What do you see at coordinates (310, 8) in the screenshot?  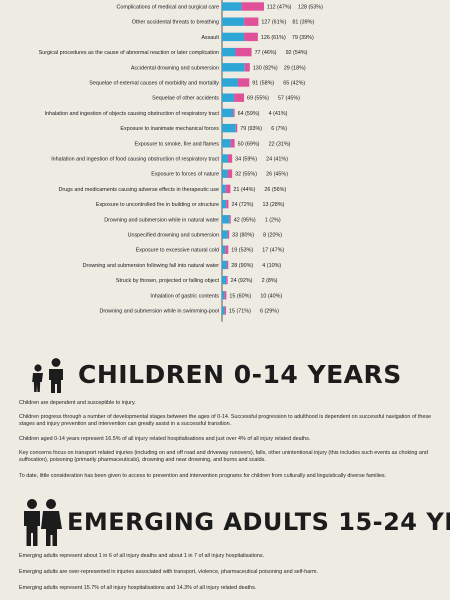 I see `data-label-series-2: 128 (53%)` at bounding box center [310, 8].